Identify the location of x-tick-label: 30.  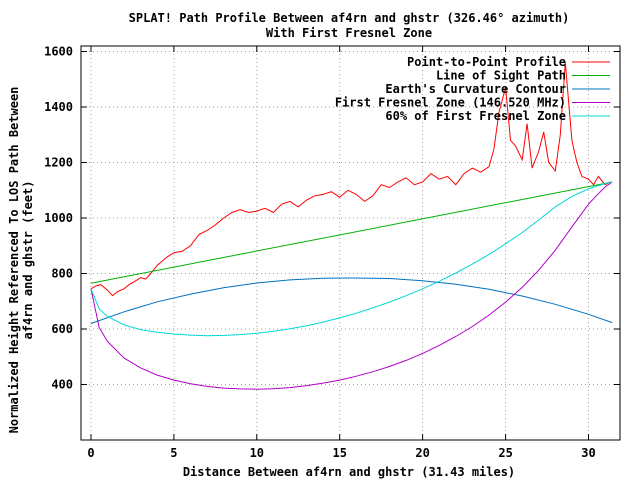
(588, 453).